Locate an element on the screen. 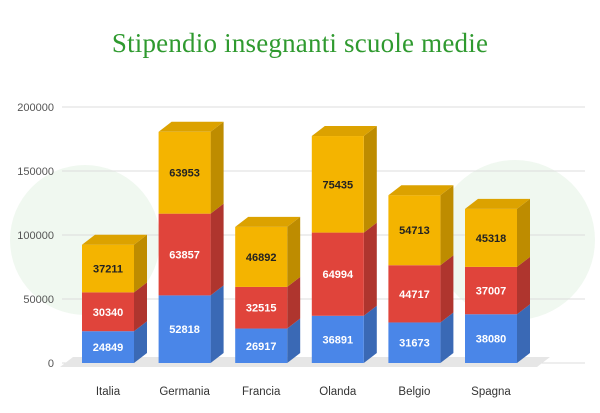 This screenshot has width=600, height=413. x-tick-label: Spagna is located at coordinates (491, 392).